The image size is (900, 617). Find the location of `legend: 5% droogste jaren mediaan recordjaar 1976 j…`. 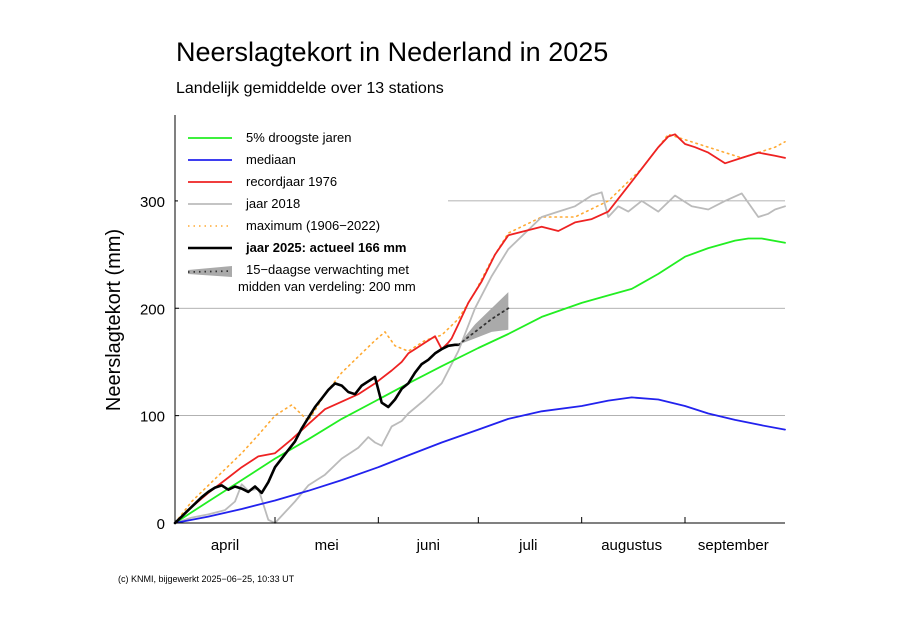

legend: 5% droogste jaren mediaan recordjaar 1976 j… is located at coordinates (313, 212).